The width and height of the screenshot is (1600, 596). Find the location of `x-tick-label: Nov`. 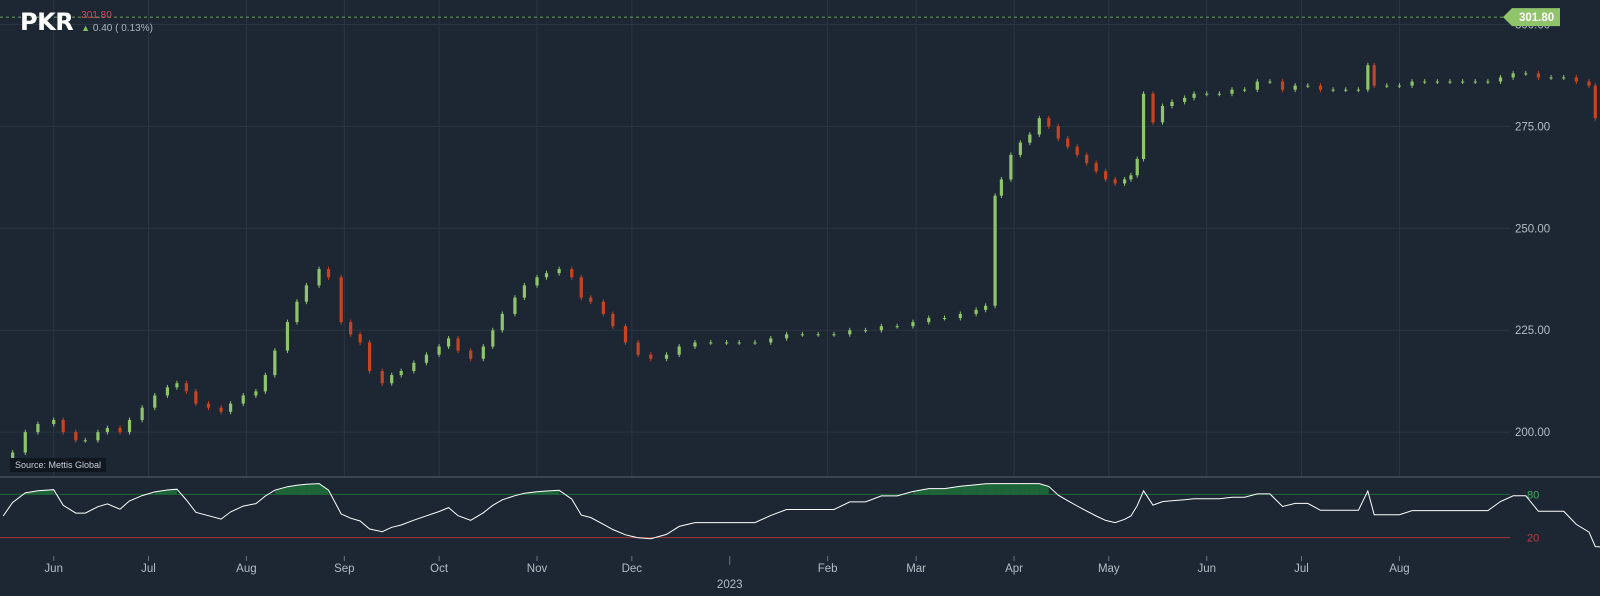

x-tick-label: Nov is located at coordinates (537, 569).